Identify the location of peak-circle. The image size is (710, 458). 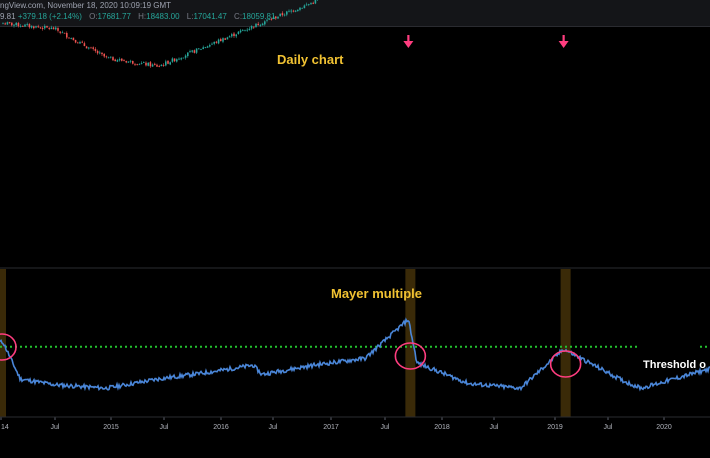
(410, 356).